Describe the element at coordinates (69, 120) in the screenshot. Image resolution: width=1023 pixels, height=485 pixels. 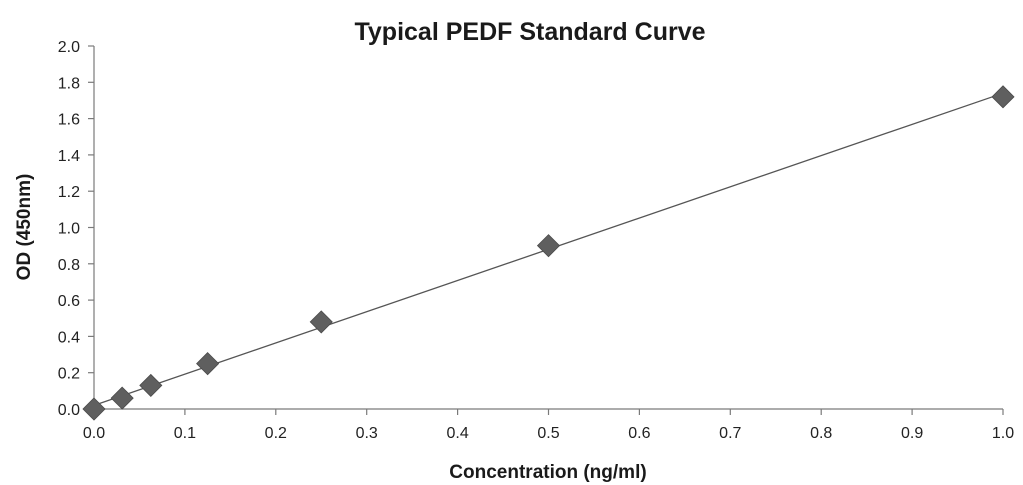
I see `y-tick-label: 1.6` at that location.